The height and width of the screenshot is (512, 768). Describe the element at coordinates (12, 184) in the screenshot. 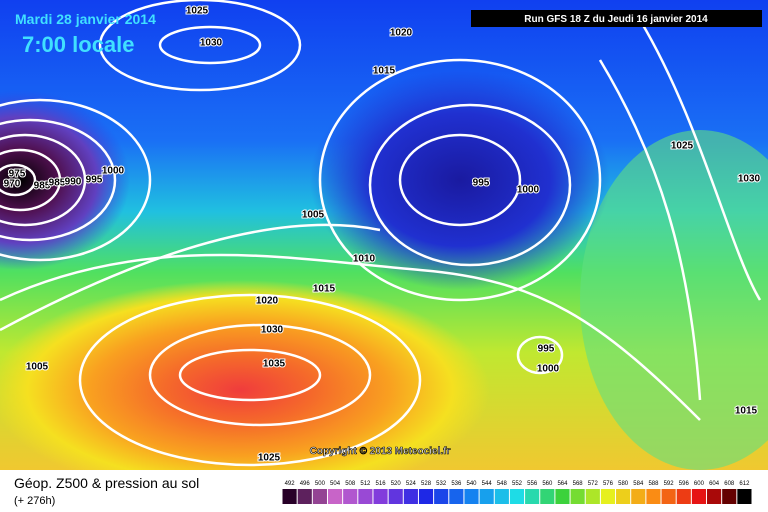

I see `isobar-label: 970` at that location.